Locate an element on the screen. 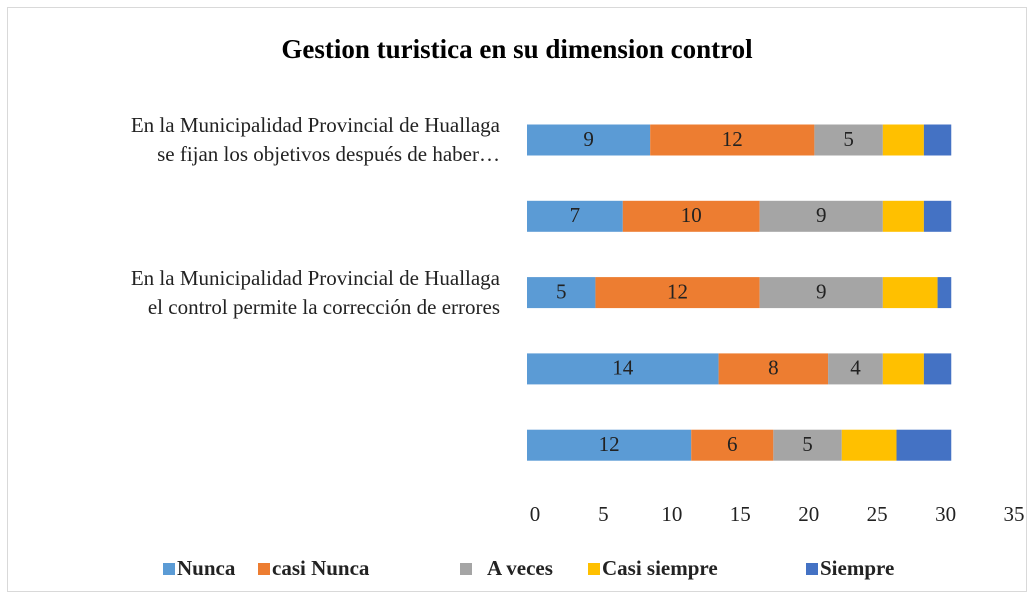  data-label: 10 is located at coordinates (691, 215).